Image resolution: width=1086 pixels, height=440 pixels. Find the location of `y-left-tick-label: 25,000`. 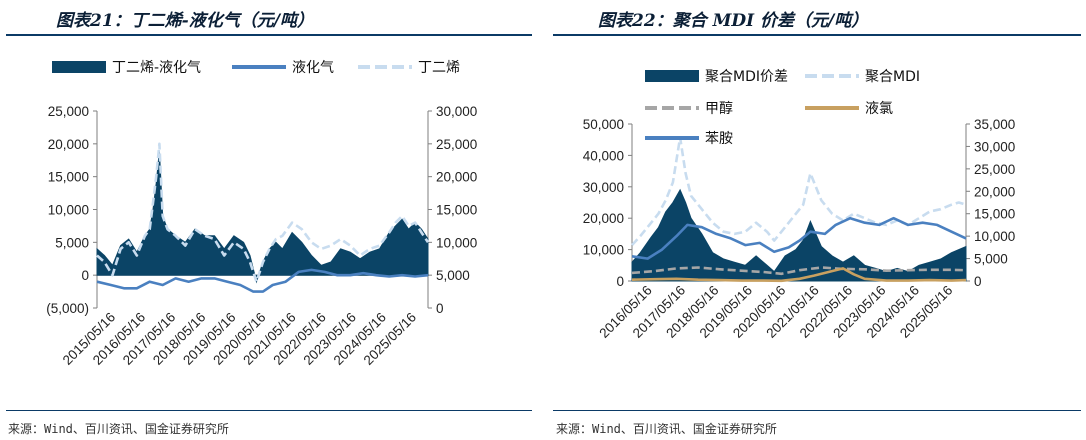

y-left-tick-label: 25,000 is located at coordinates (68, 111).